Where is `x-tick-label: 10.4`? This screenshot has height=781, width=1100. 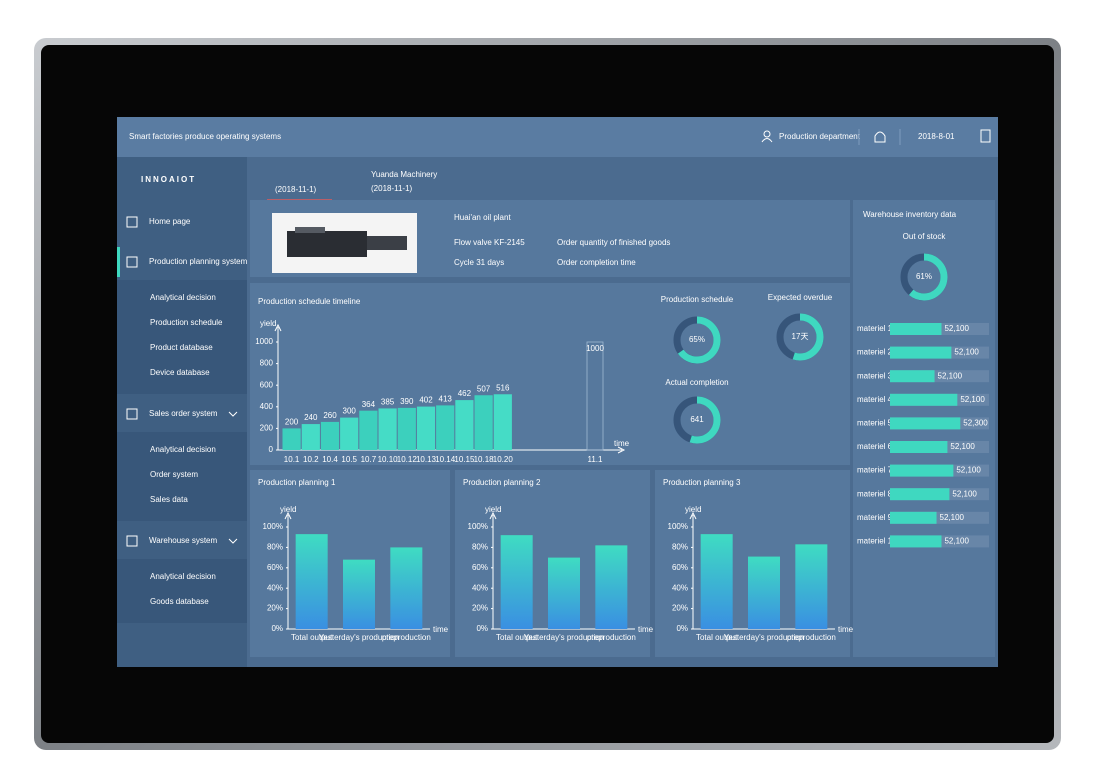 x-tick-label: 10.4 is located at coordinates (330, 459).